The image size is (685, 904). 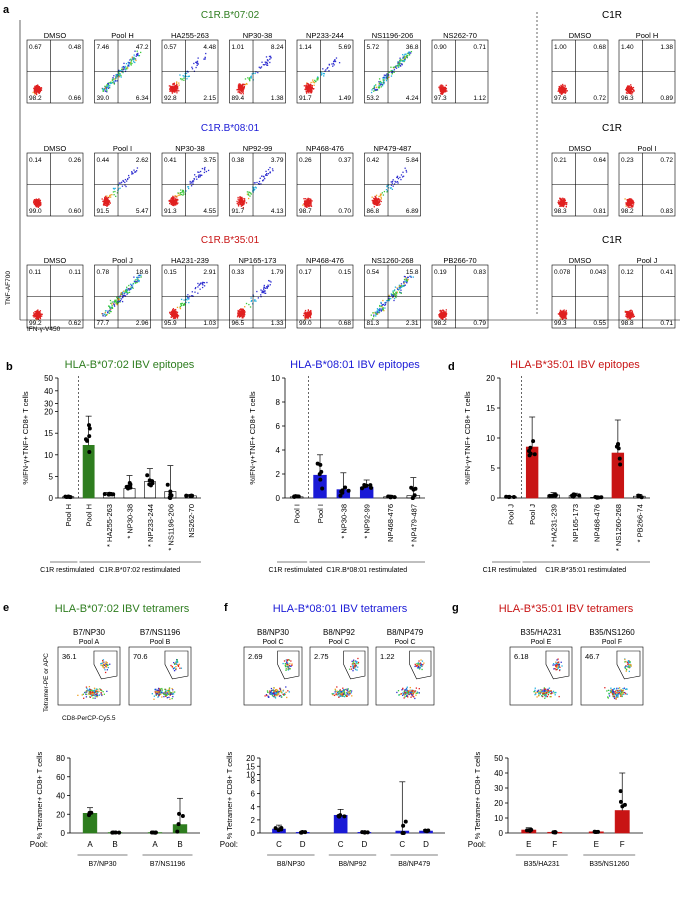 What do you see at coordinates (160, 632) in the screenshot?
I see `tetramer-label: B7/NS1196` at bounding box center [160, 632].